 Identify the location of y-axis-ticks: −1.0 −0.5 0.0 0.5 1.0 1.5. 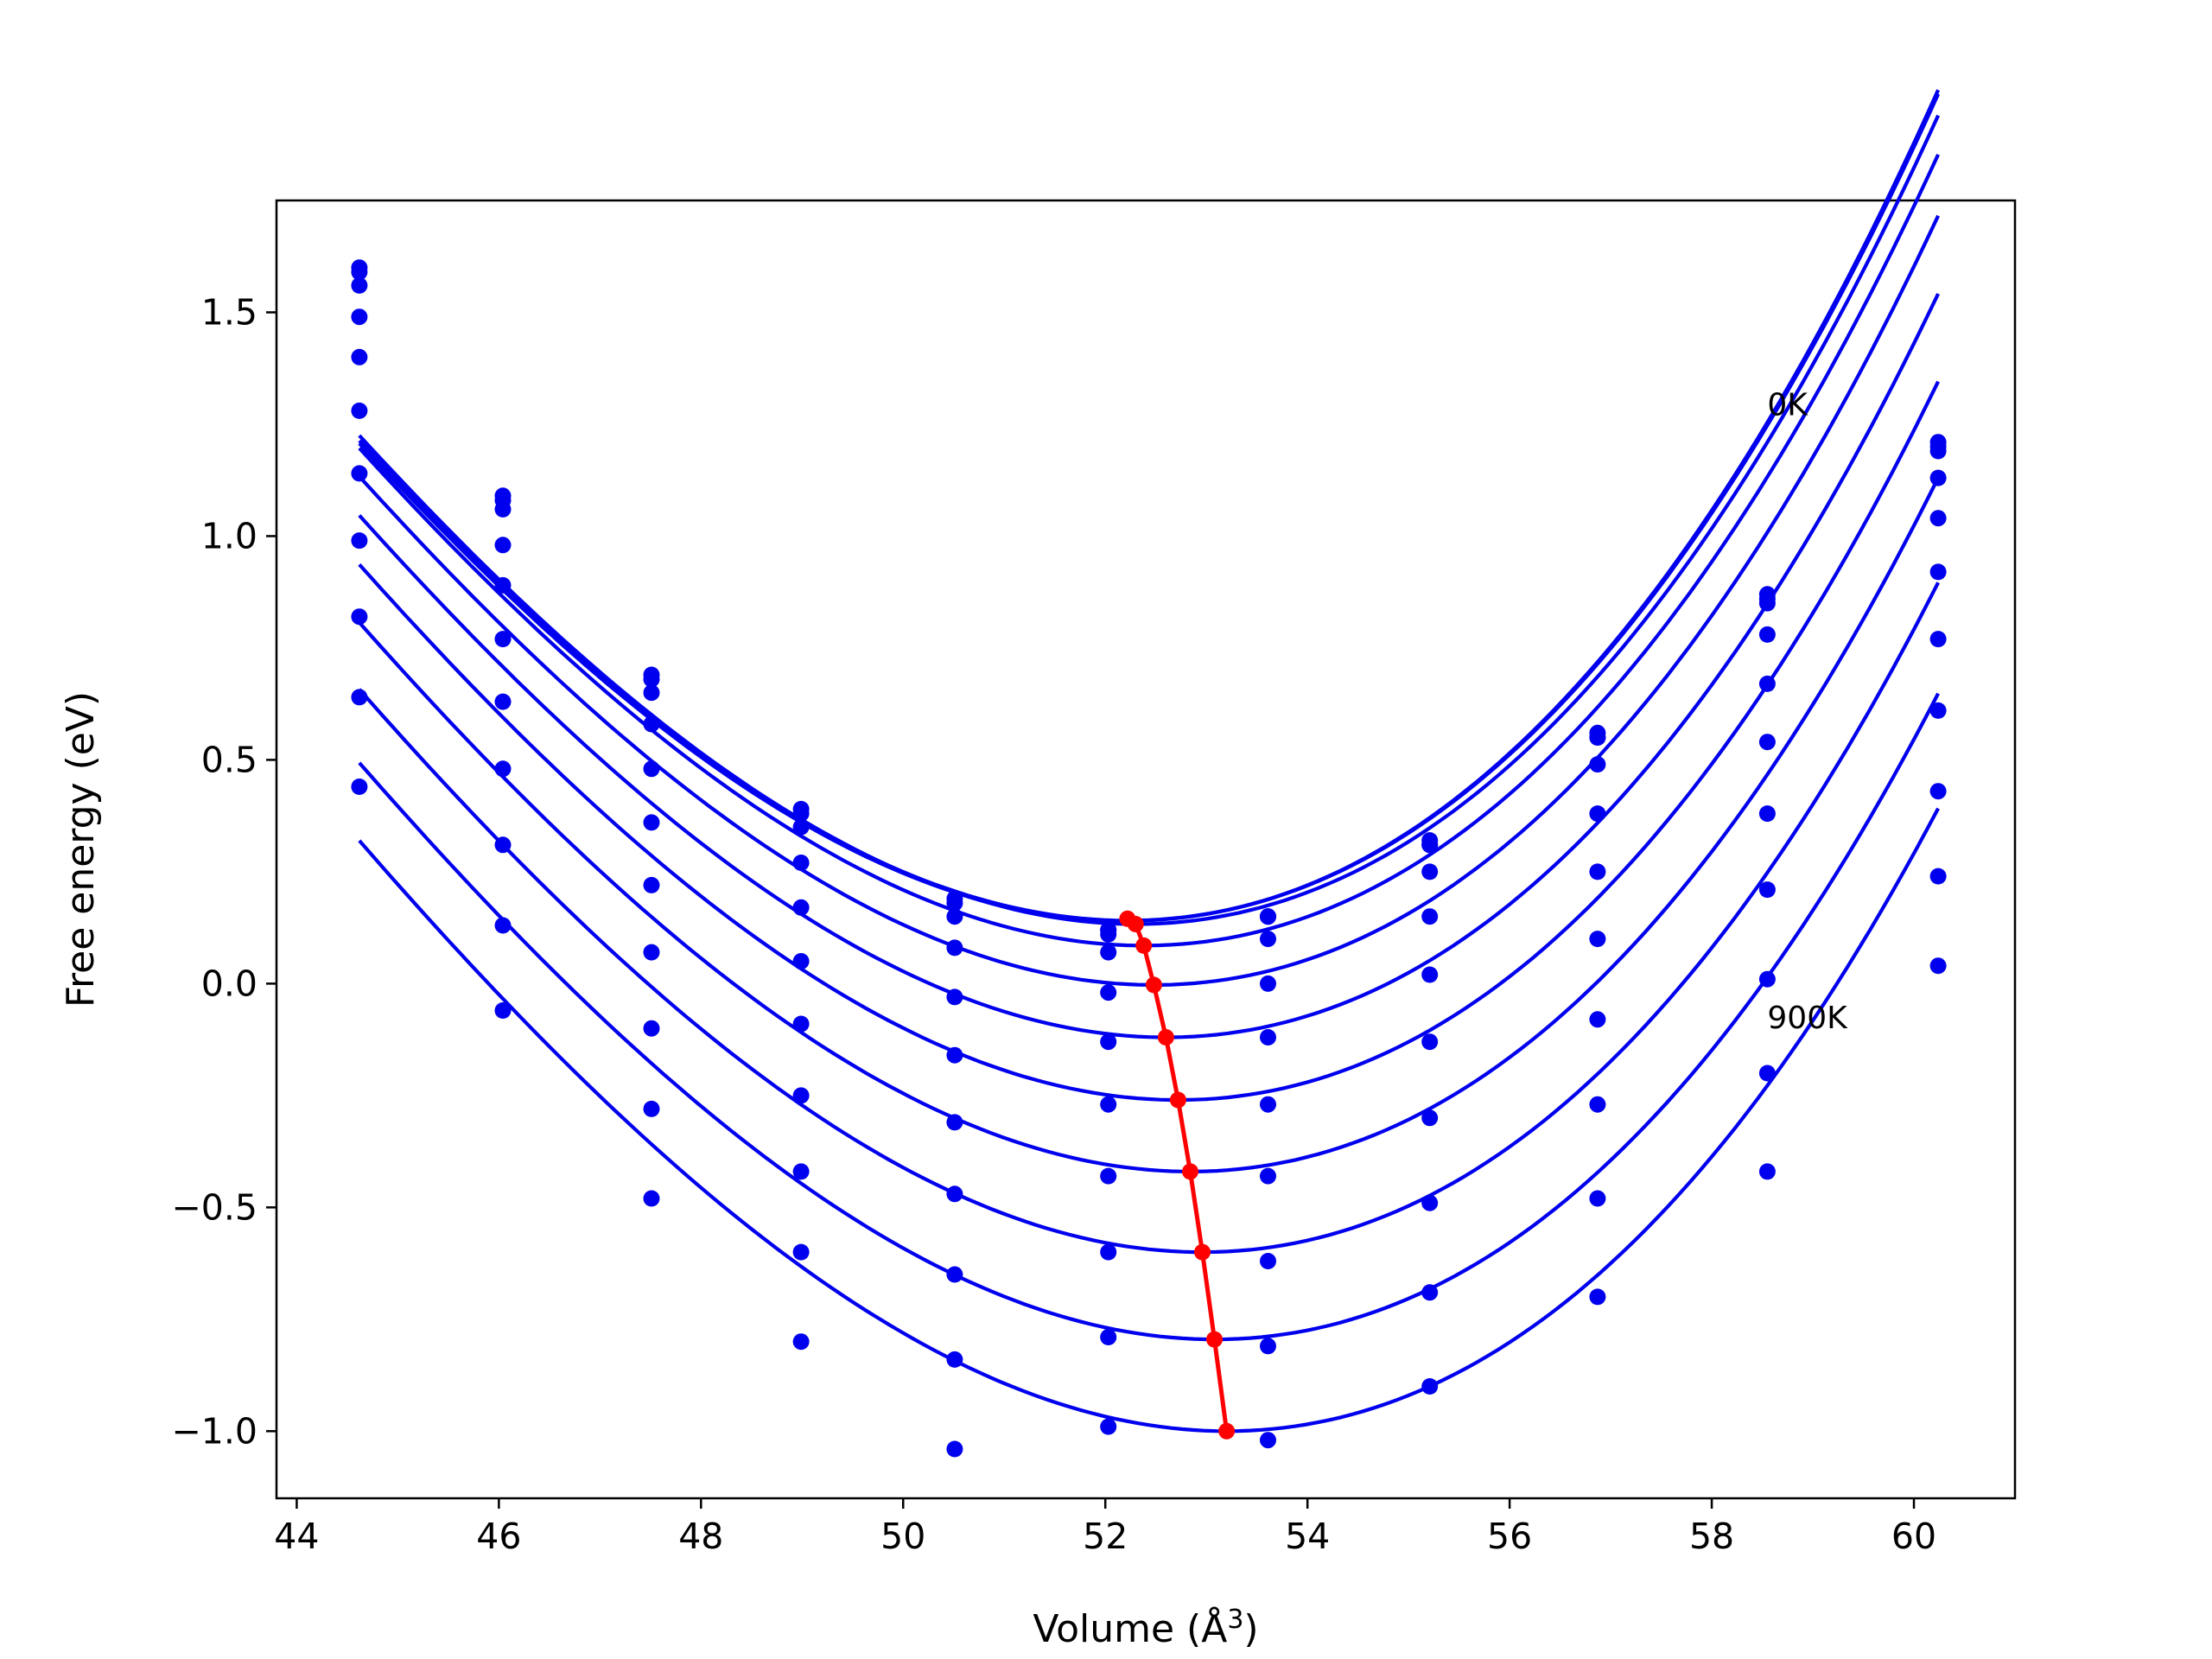
(223, 871).